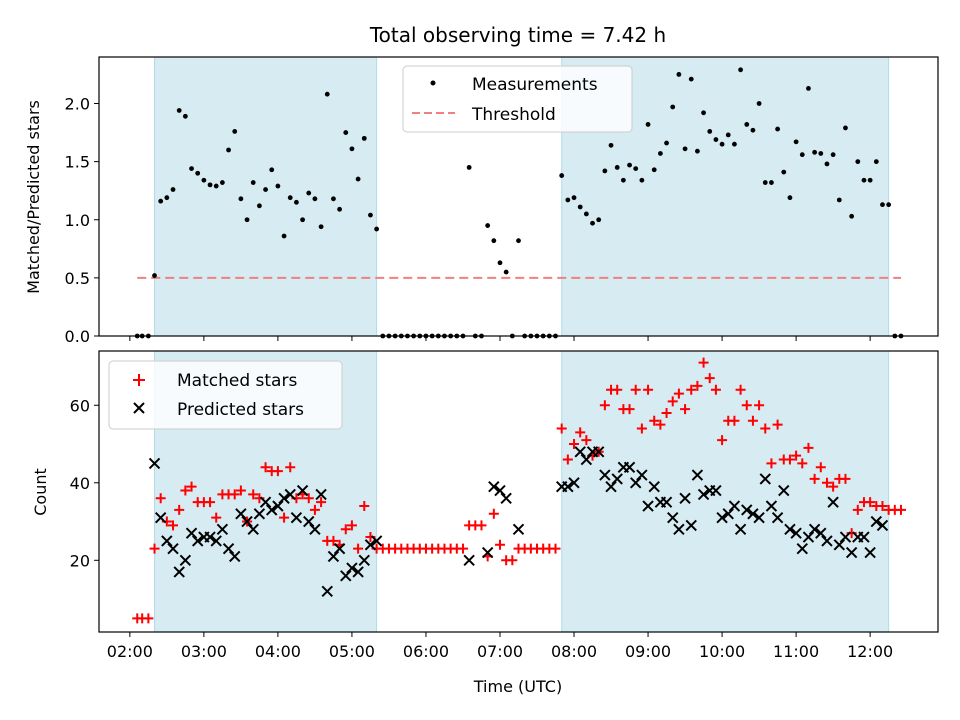 Image resolution: width=960 pixels, height=720 pixels. What do you see at coordinates (517, 99) in the screenshot?
I see `top-legend-box` at bounding box center [517, 99].